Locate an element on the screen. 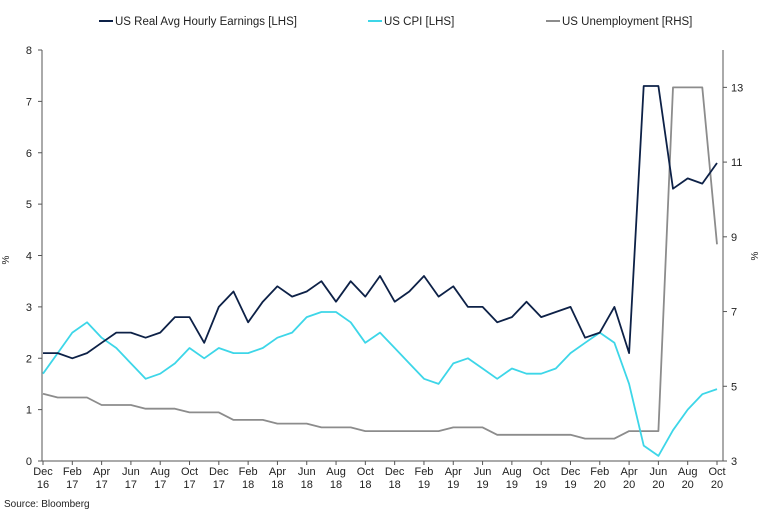  left-tick-label: 1 is located at coordinates (29, 411).